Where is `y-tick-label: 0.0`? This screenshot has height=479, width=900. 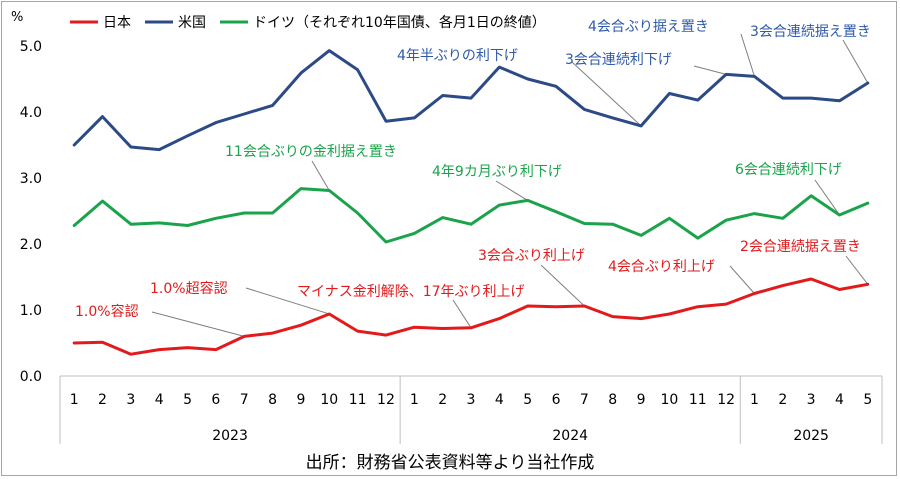 y-tick-label: 0.0 is located at coordinates (31, 377).